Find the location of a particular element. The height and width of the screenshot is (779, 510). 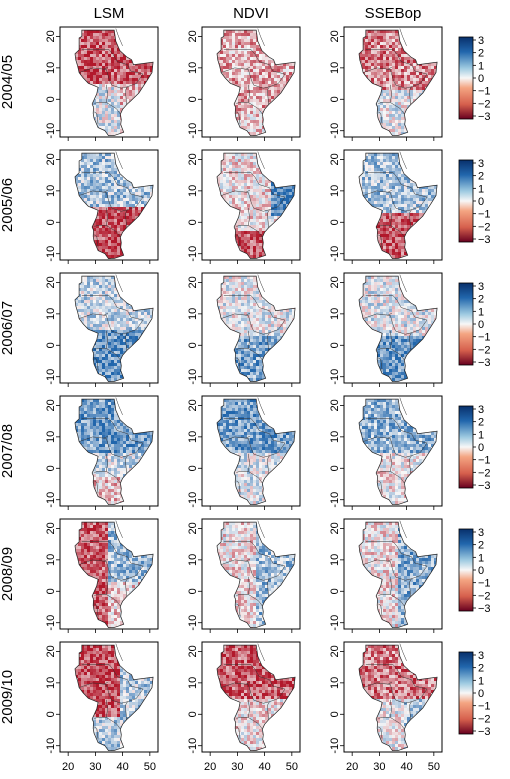

row-label-5: 2008/09 is located at coordinates (8, 574).